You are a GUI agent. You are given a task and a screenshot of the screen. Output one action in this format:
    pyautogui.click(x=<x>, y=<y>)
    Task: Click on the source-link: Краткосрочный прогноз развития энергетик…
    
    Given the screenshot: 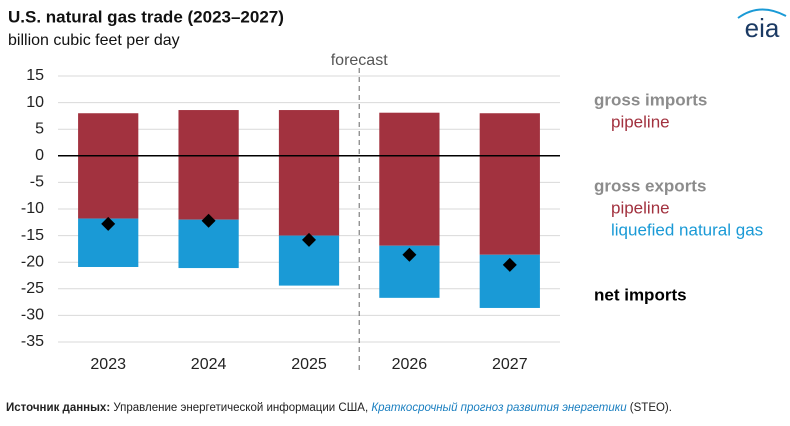 What is the action you would take?
    pyautogui.click(x=499, y=408)
    